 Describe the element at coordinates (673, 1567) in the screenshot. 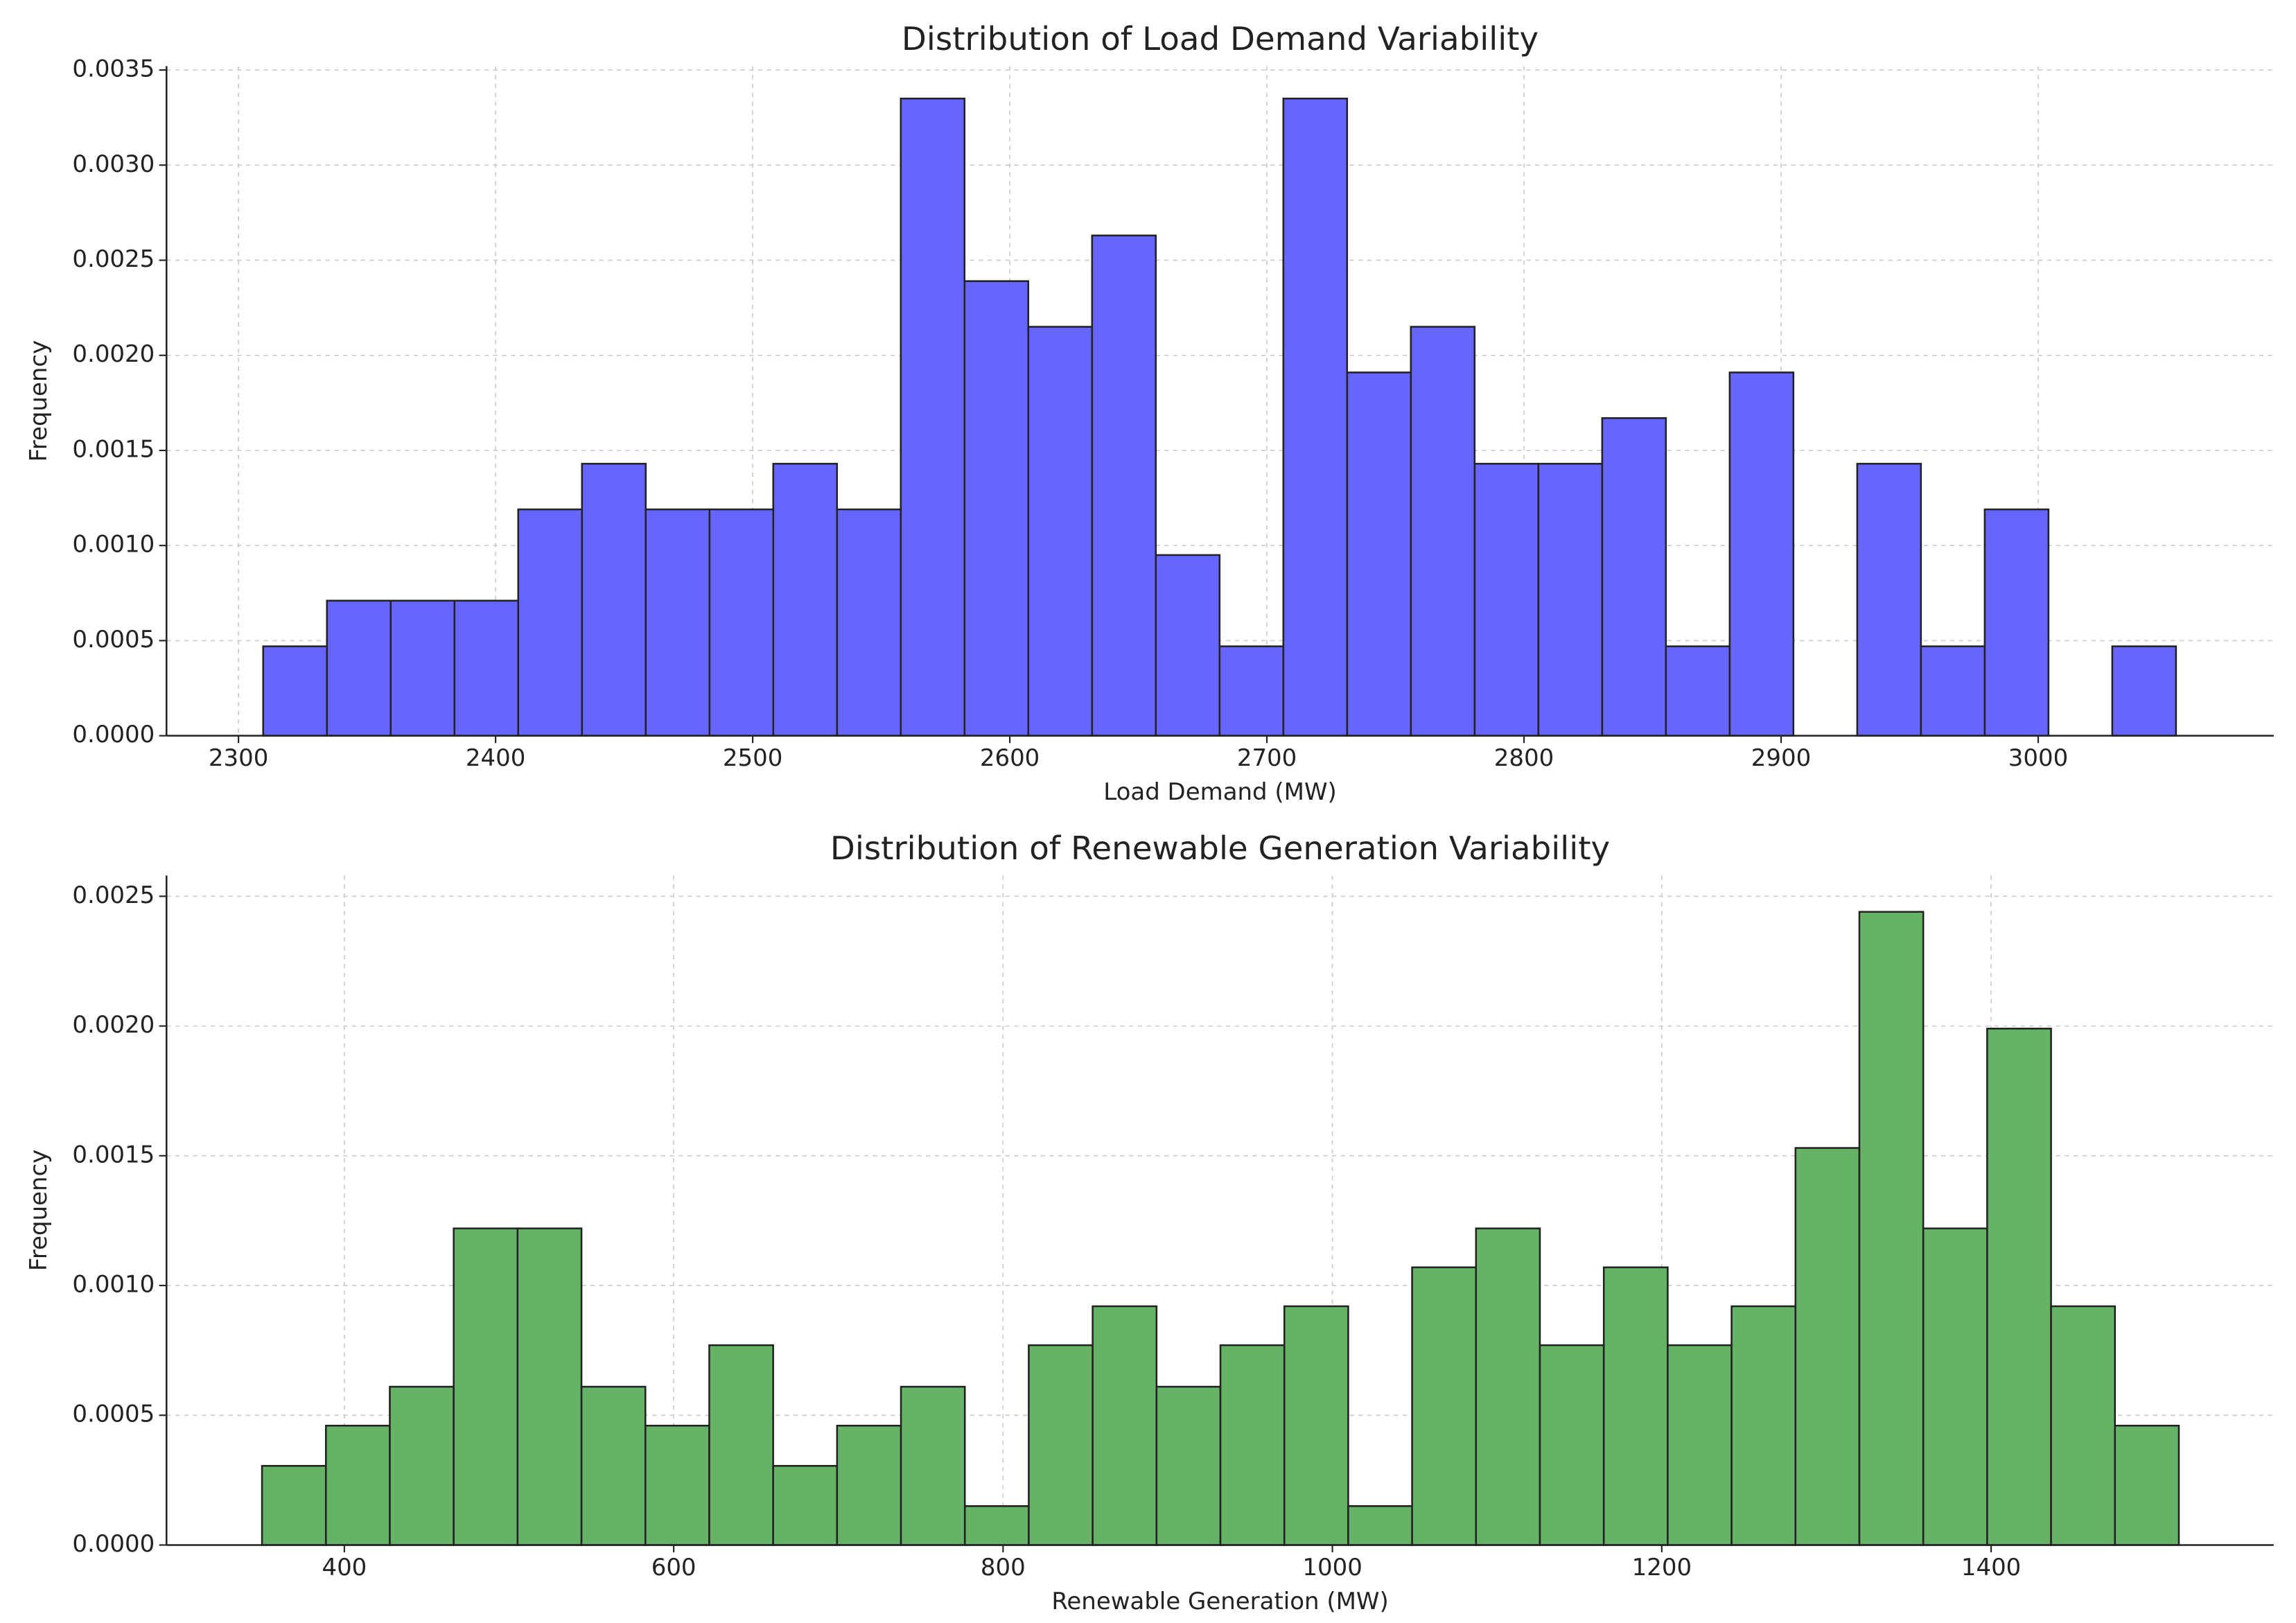

I see `x-tick-label: 600` at that location.